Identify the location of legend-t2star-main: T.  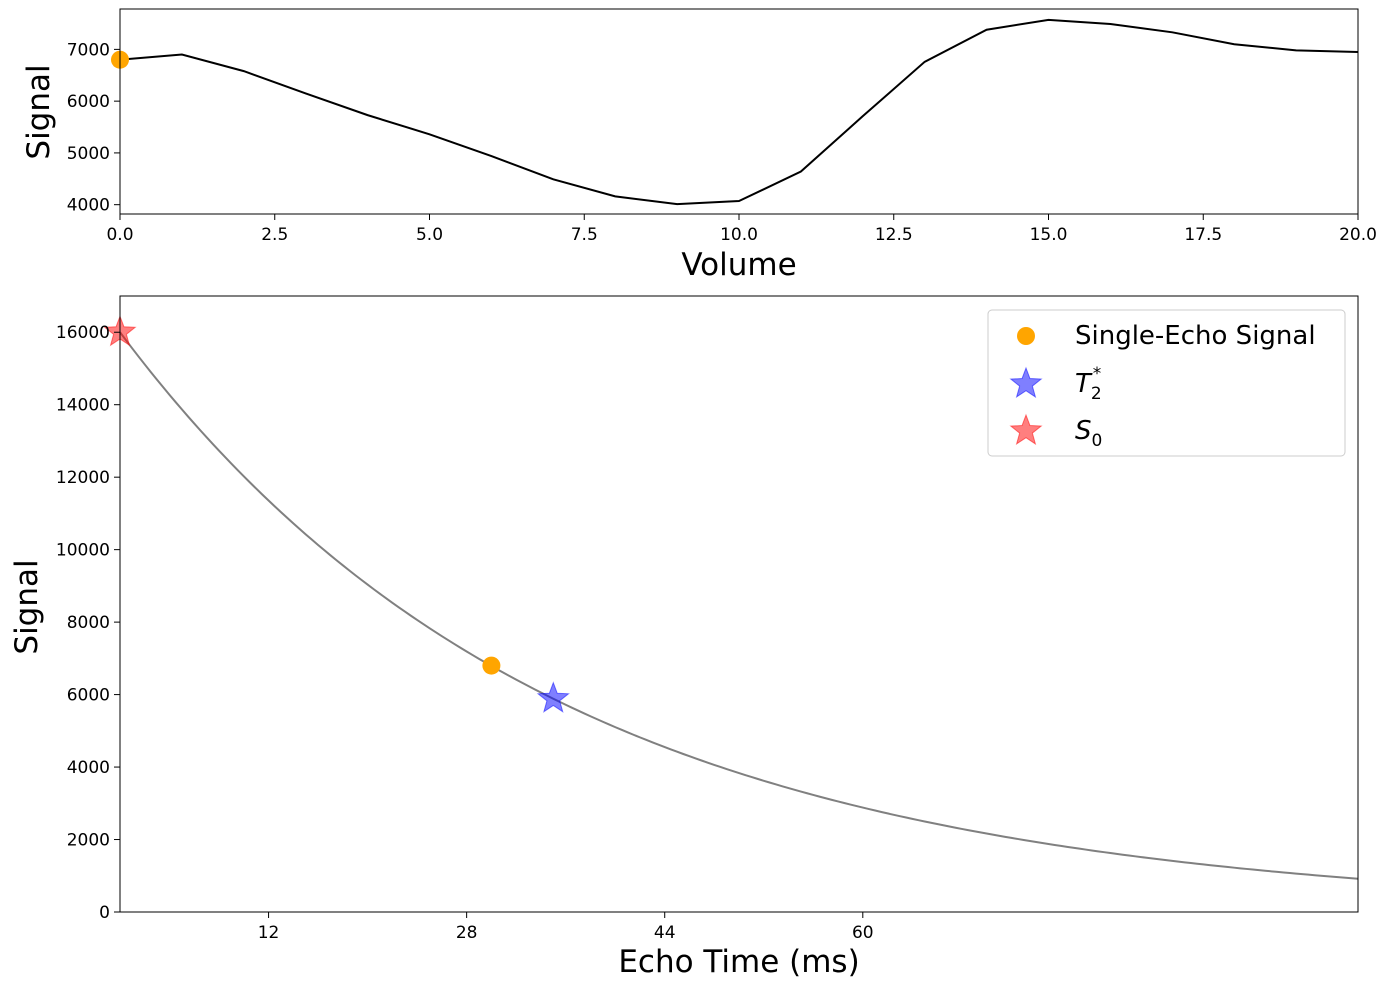
(1084, 384).